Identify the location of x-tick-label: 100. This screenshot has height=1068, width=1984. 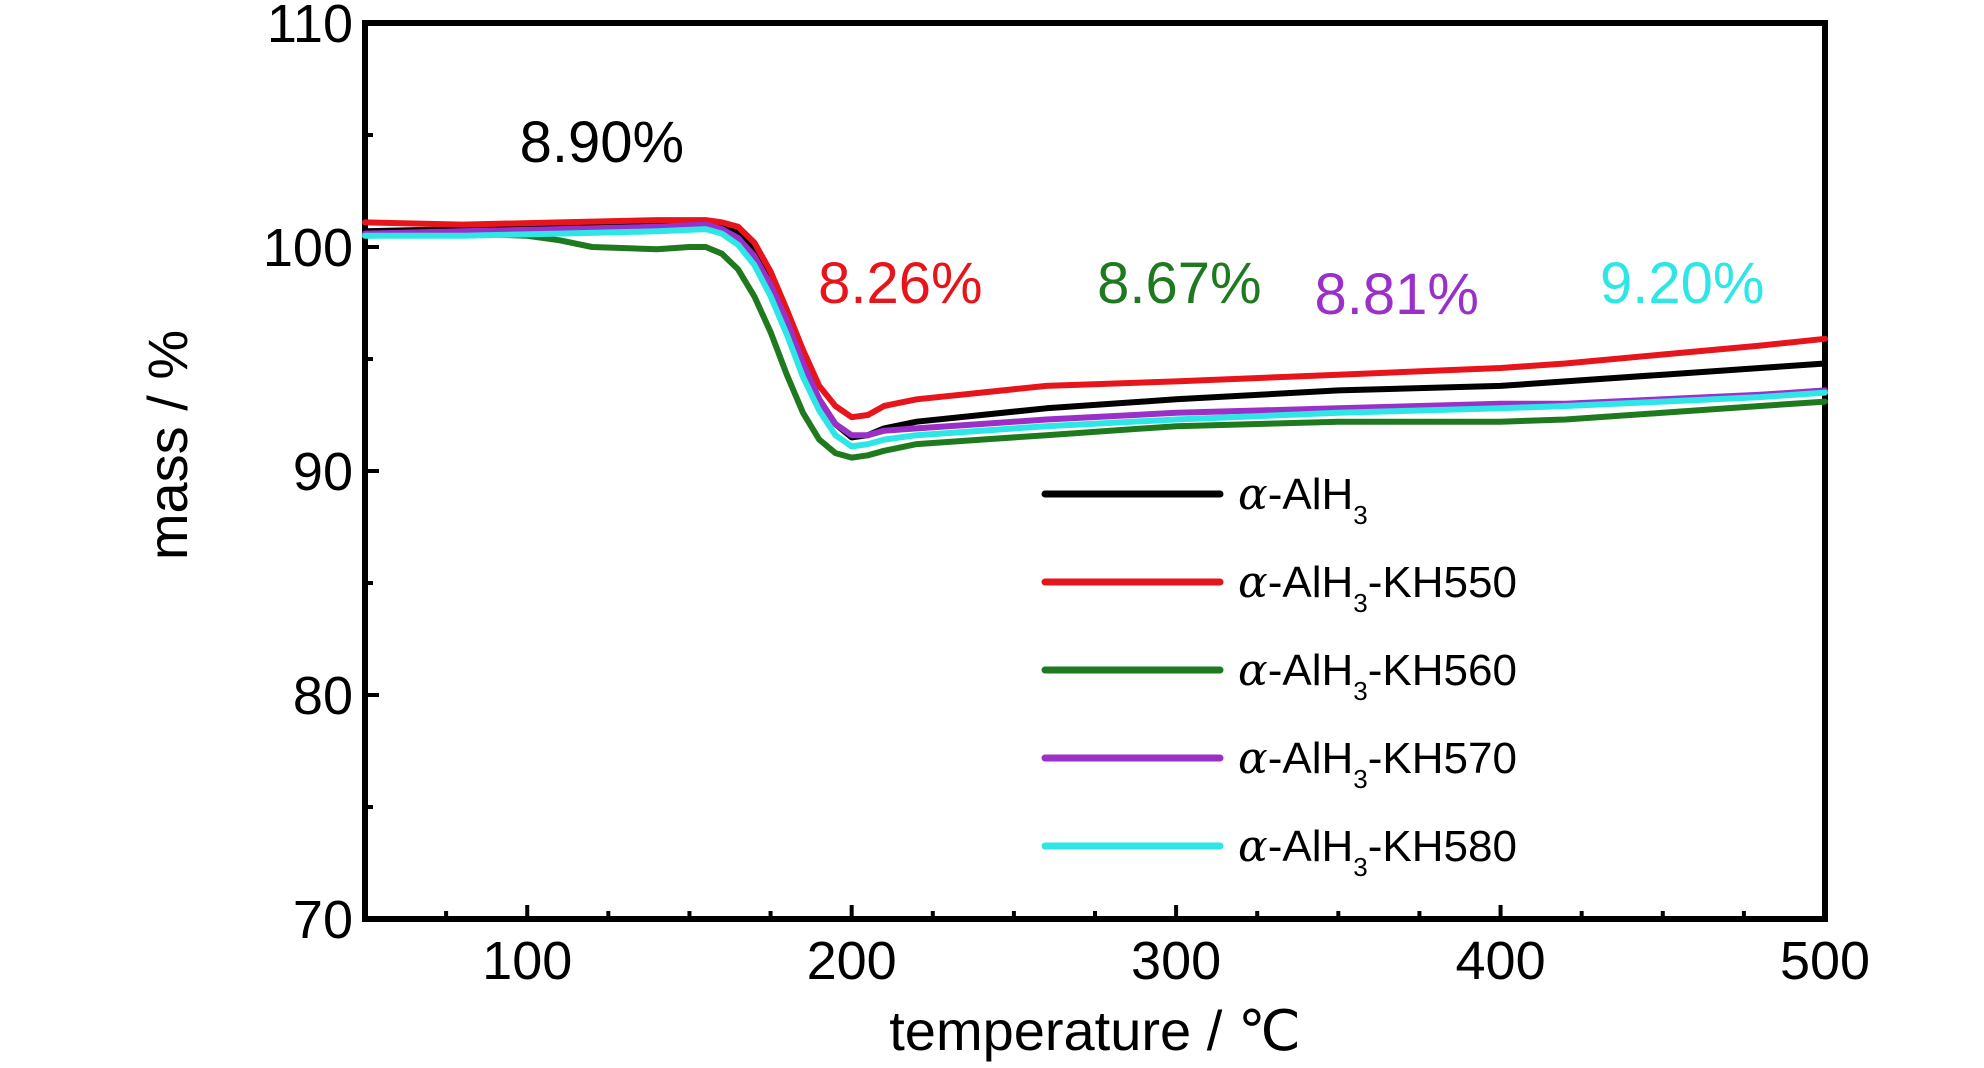
(527, 961).